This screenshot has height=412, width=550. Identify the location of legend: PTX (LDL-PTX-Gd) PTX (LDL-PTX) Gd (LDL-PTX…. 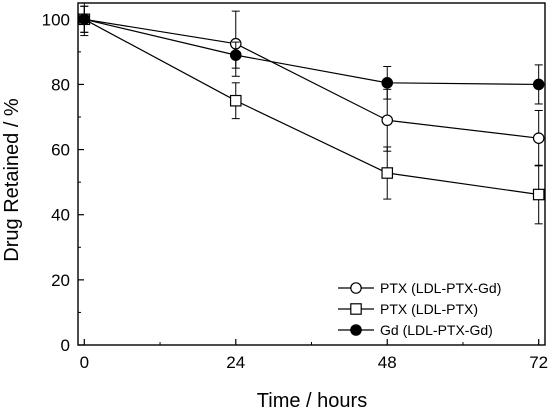
(419, 309).